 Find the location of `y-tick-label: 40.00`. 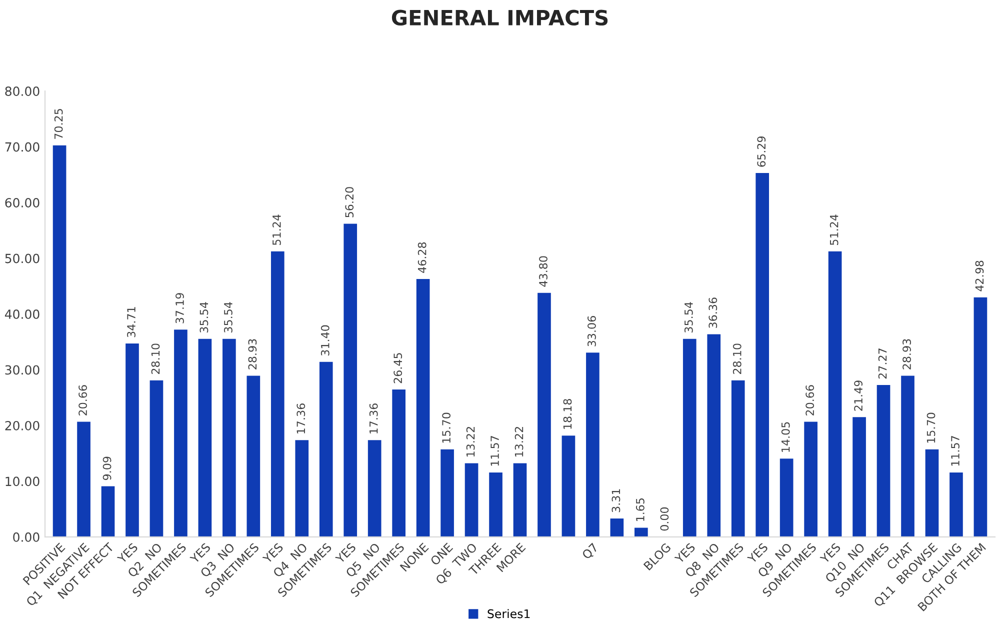

y-tick-label: 40.00 is located at coordinates (22, 314).